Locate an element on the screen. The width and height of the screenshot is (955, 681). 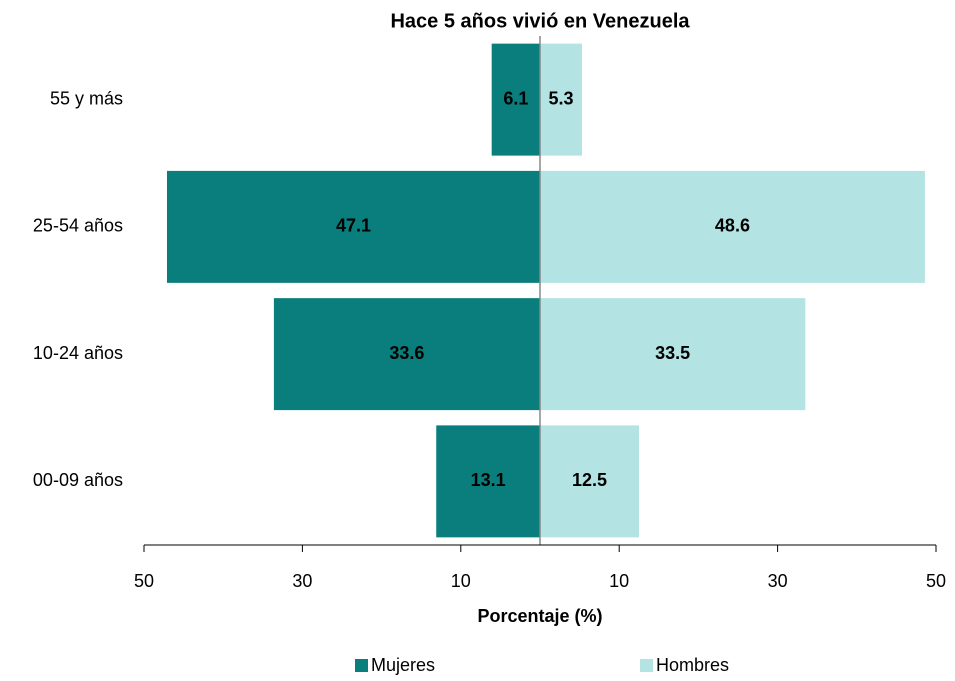
y-tick-label: 10-24 años is located at coordinates (78, 353).